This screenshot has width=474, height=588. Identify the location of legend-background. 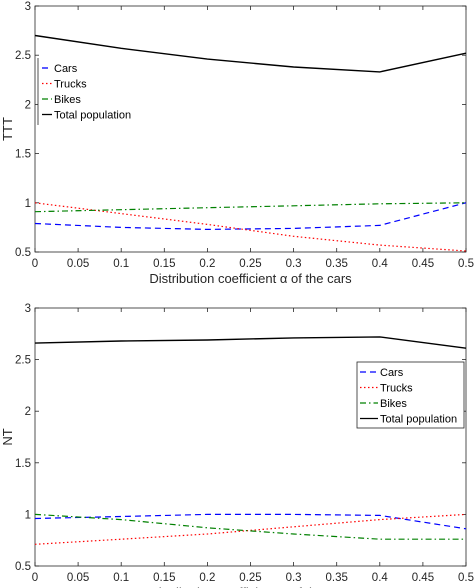
(92, 91).